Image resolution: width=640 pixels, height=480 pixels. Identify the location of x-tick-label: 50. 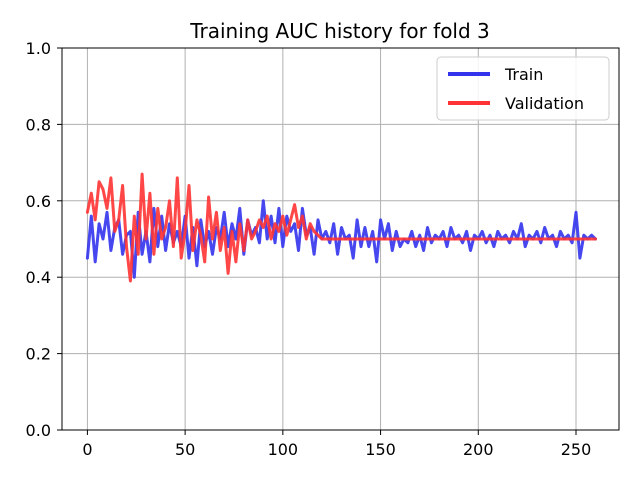
(185, 449).